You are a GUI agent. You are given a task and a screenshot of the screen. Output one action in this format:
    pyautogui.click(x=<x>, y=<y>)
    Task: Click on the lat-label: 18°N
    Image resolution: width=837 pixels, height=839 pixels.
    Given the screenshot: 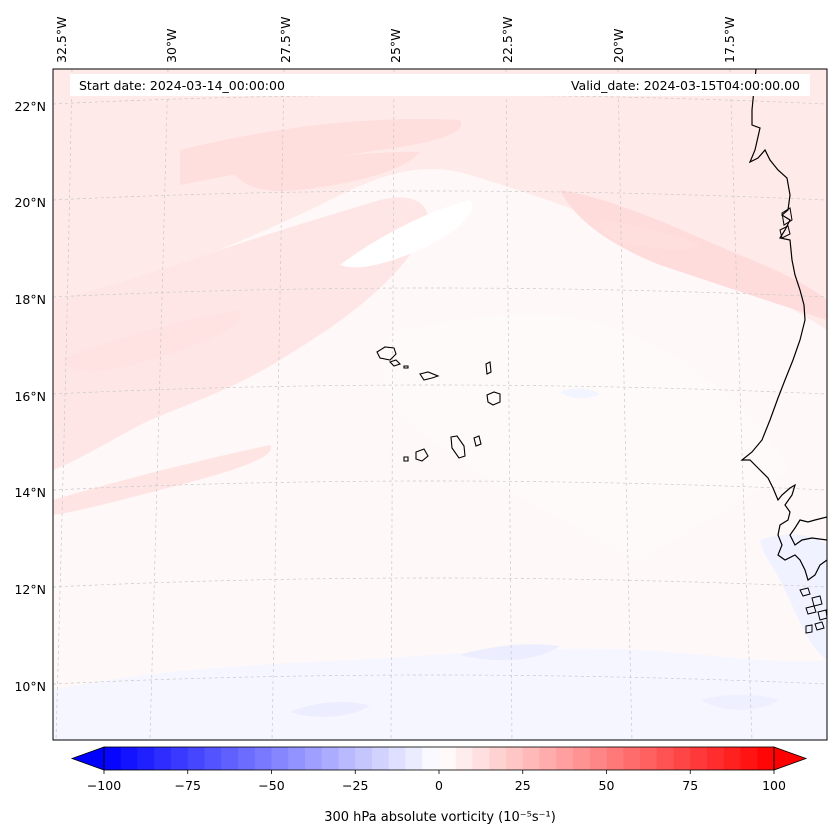 What is the action you would take?
    pyautogui.click(x=30, y=299)
    